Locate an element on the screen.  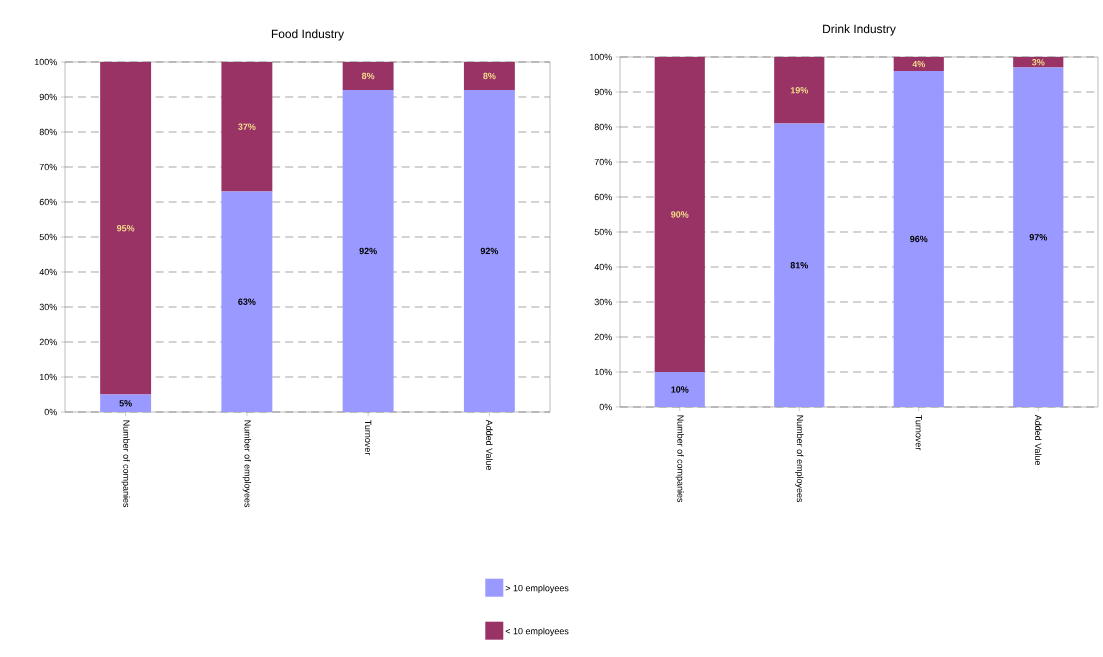
chart-title: Food Industry is located at coordinates (308, 35).